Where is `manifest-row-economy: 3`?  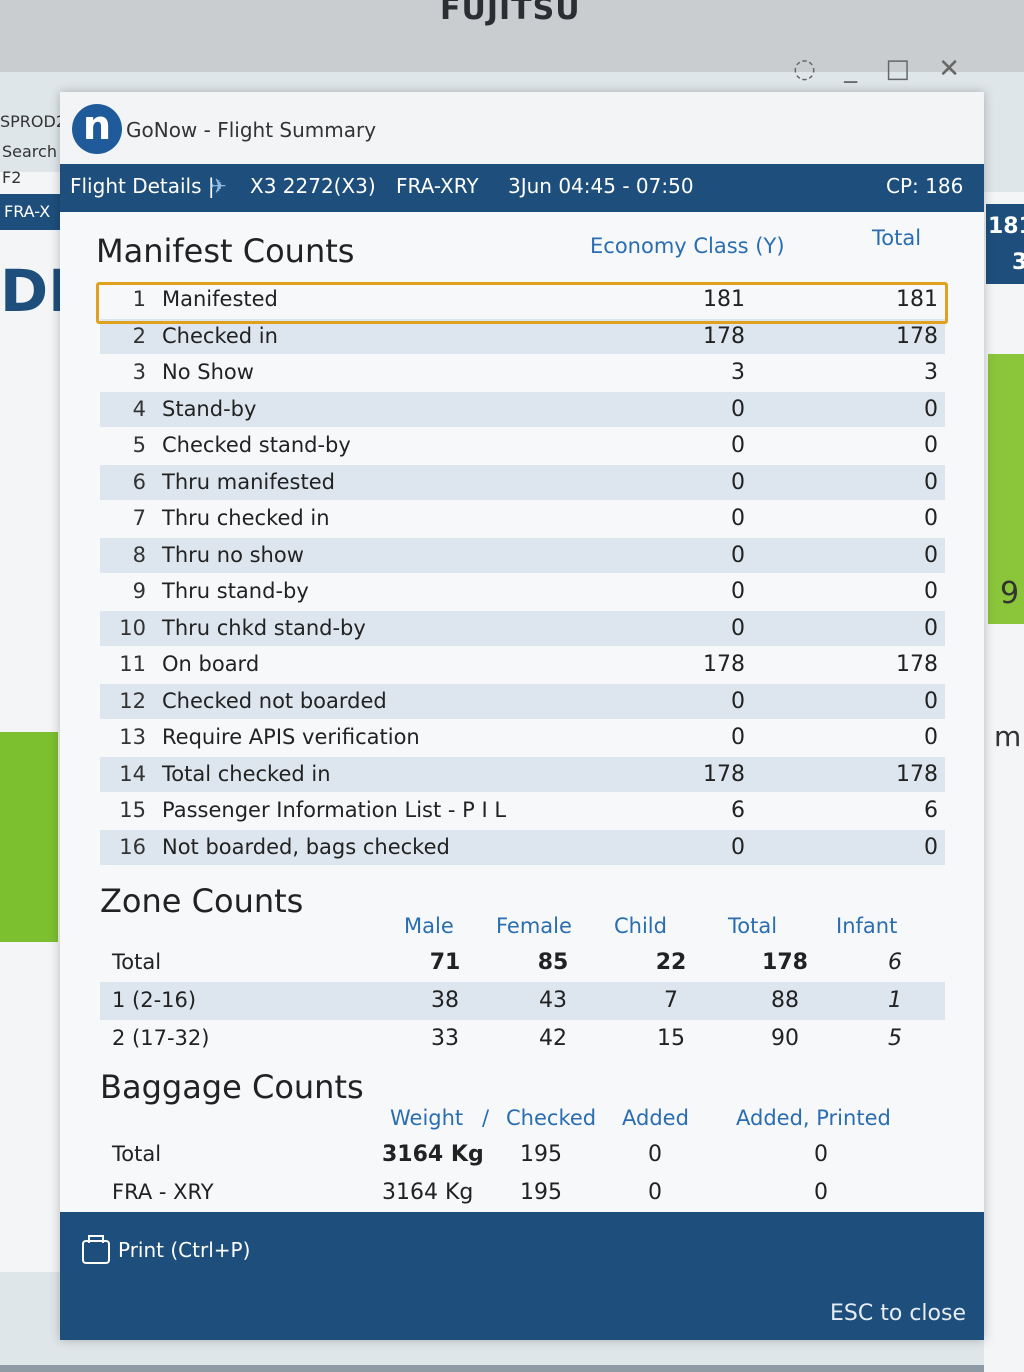
manifest-row-economy: 3 is located at coordinates (738, 372).